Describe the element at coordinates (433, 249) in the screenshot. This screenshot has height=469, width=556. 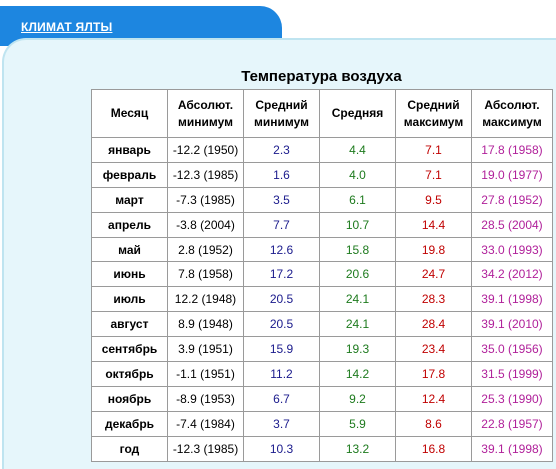
I see `mean-max-cell: 19.8` at that location.